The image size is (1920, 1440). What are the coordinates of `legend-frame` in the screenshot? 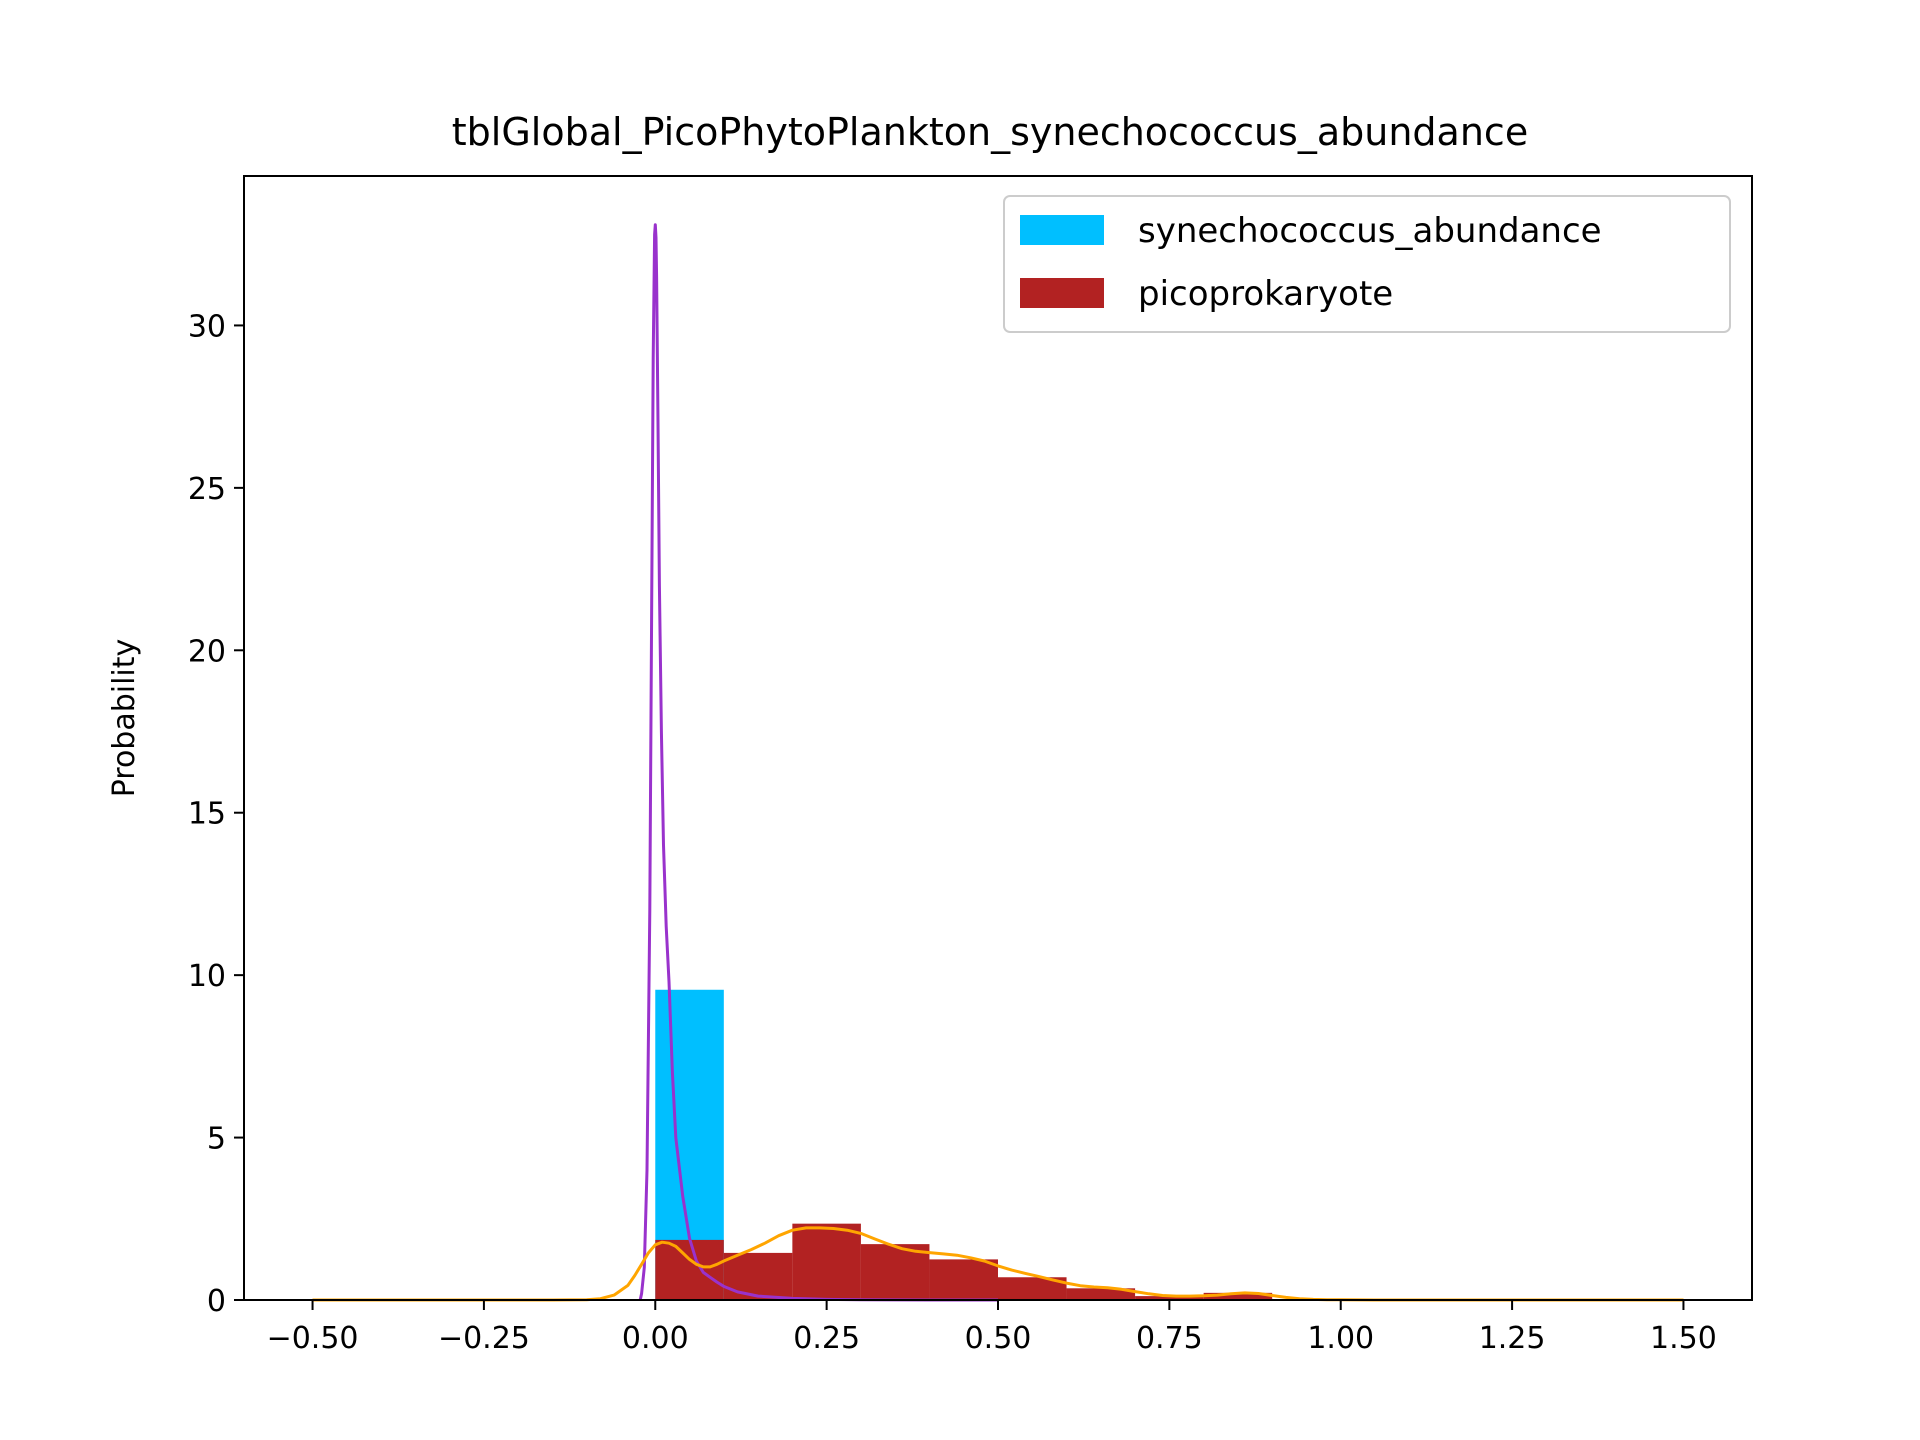 It's located at (1367, 264).